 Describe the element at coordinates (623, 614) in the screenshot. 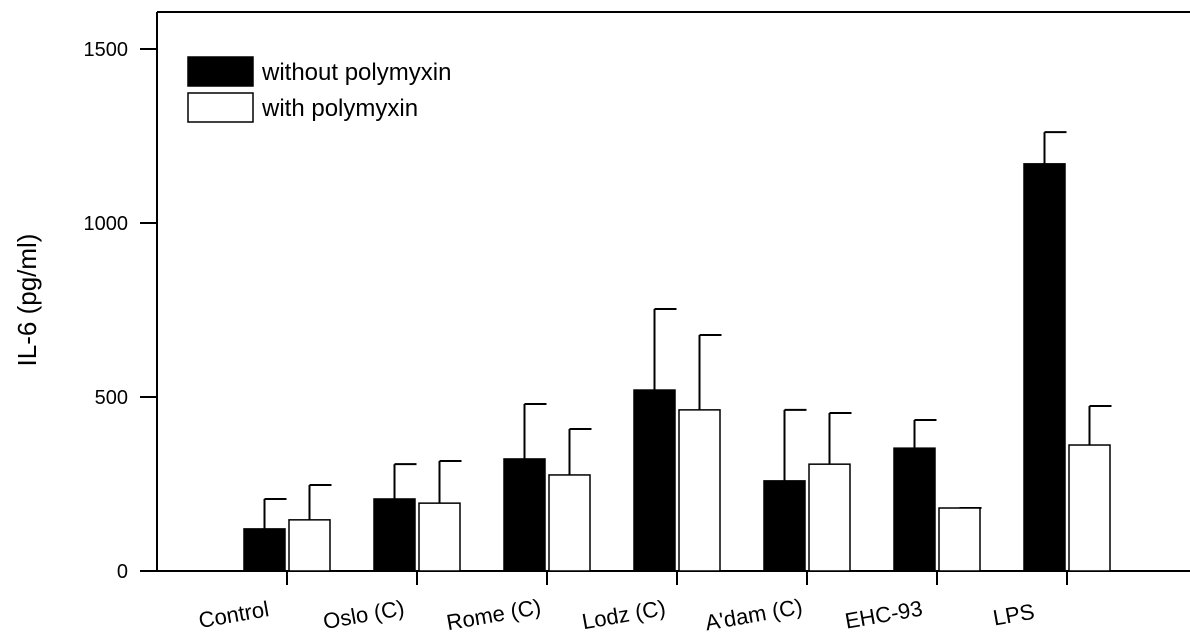

I see `x-tick-label: Lodz (C)` at that location.